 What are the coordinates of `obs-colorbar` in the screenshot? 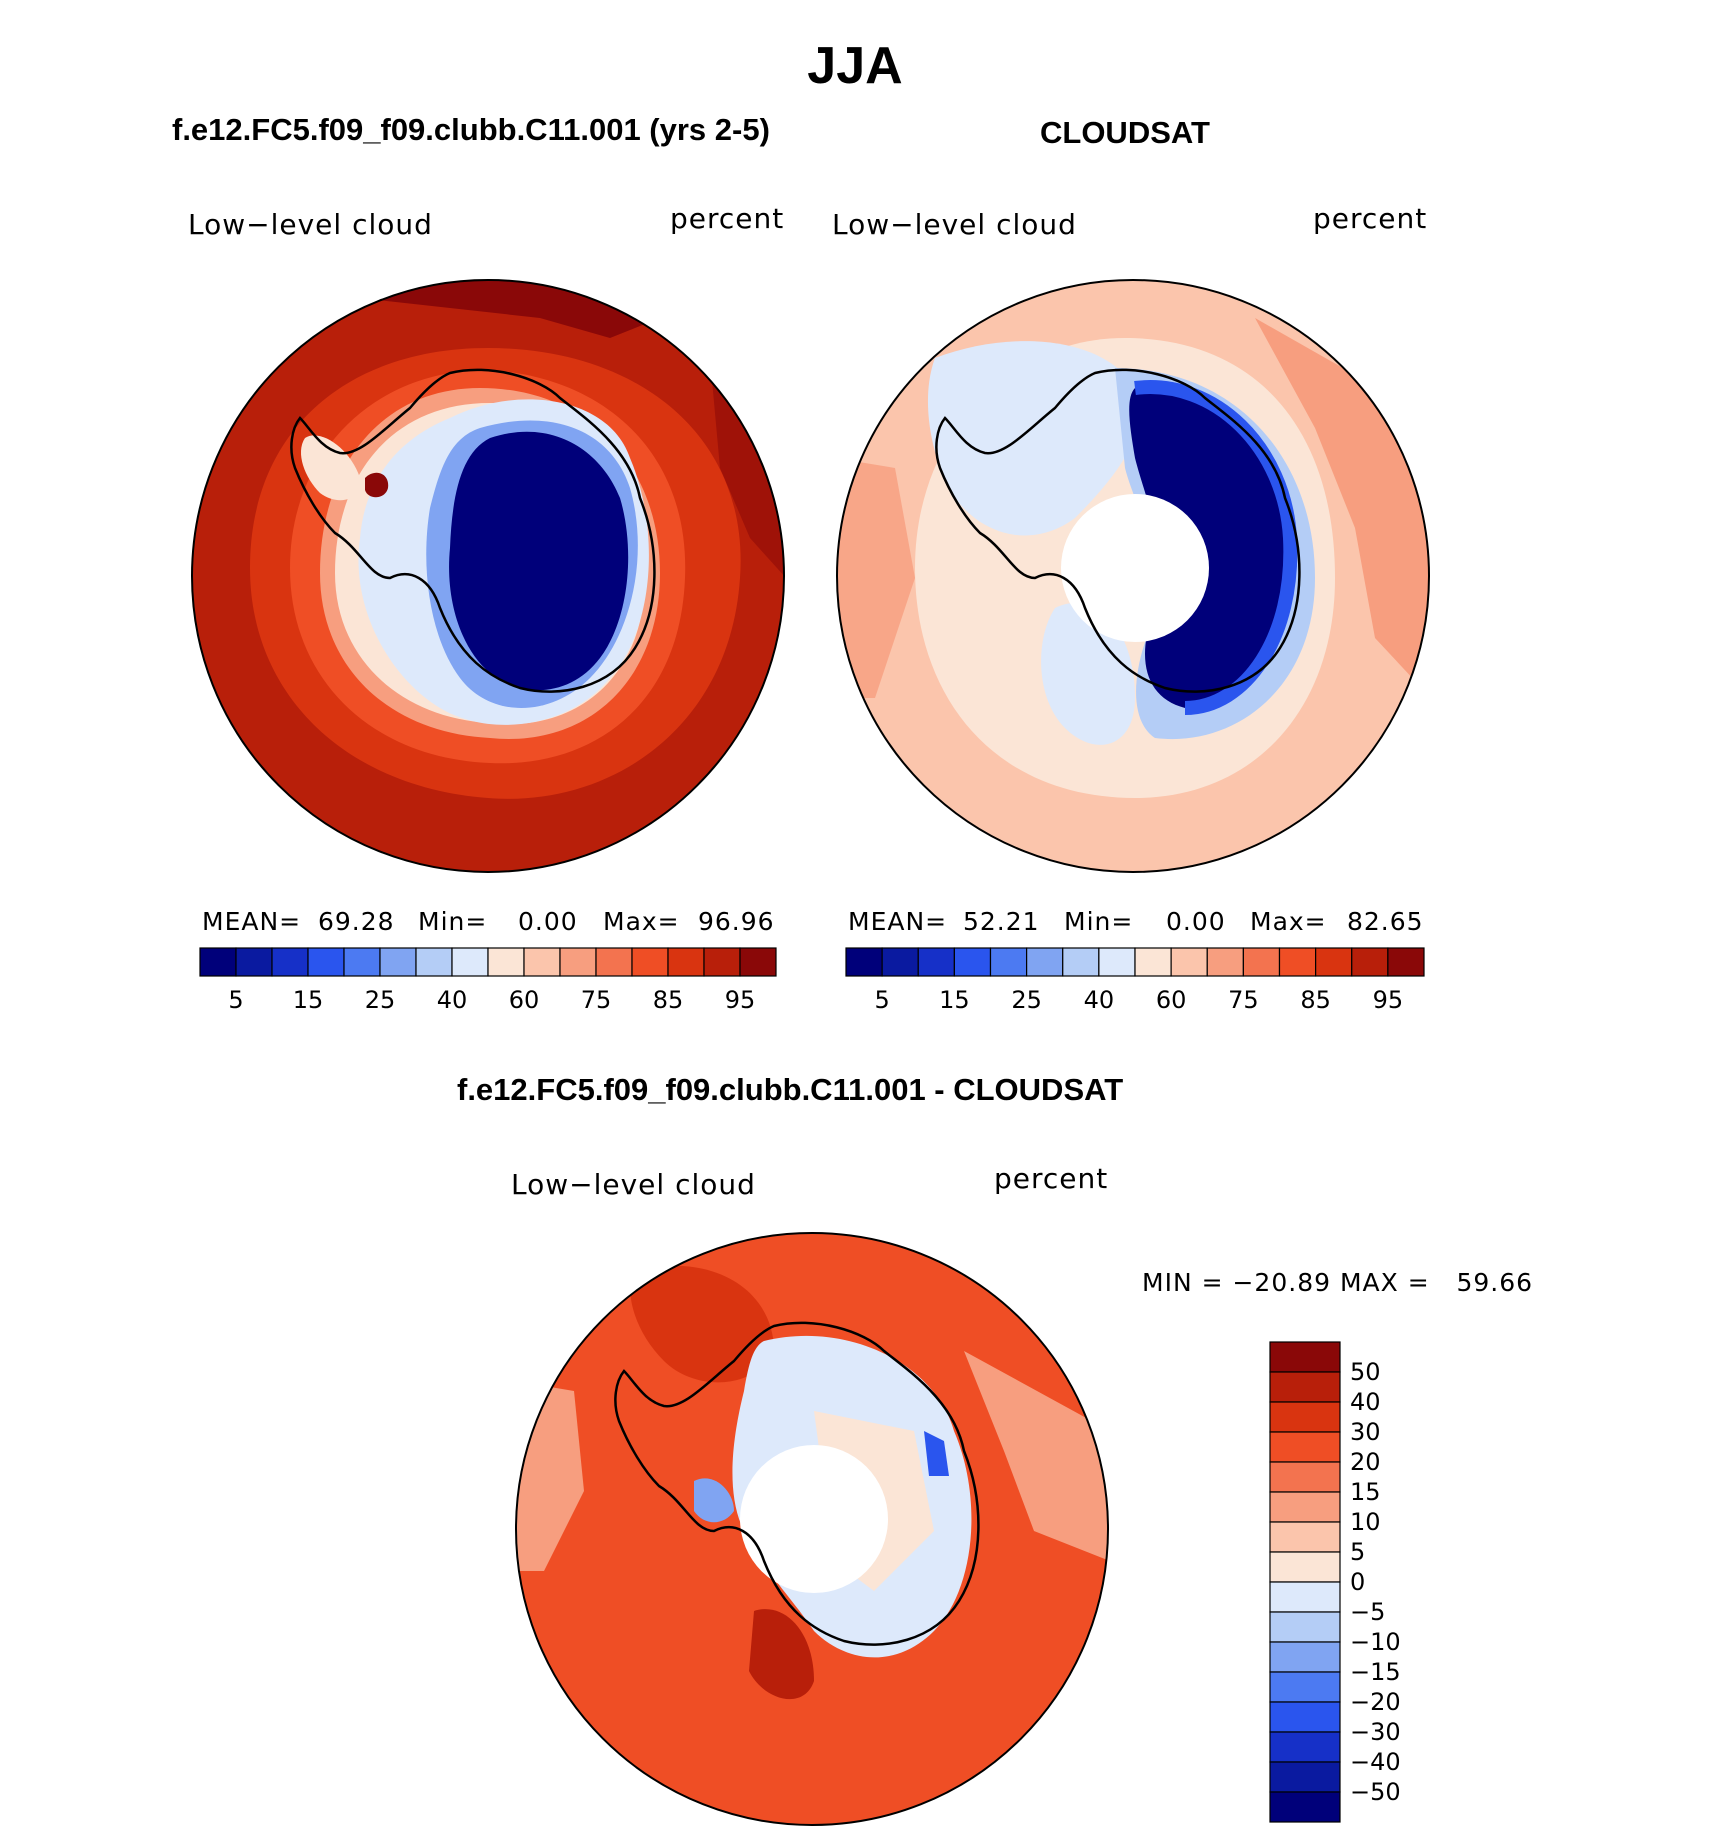 It's located at (1135, 962).